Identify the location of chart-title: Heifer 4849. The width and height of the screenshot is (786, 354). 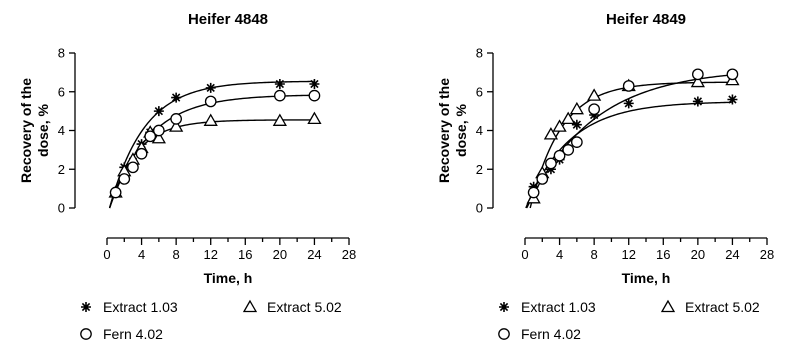
(646, 19).